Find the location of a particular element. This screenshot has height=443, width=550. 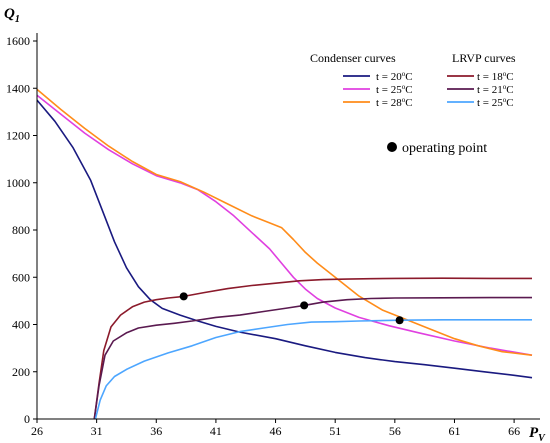

operating-point-annotation: operating point is located at coordinates (437, 148).